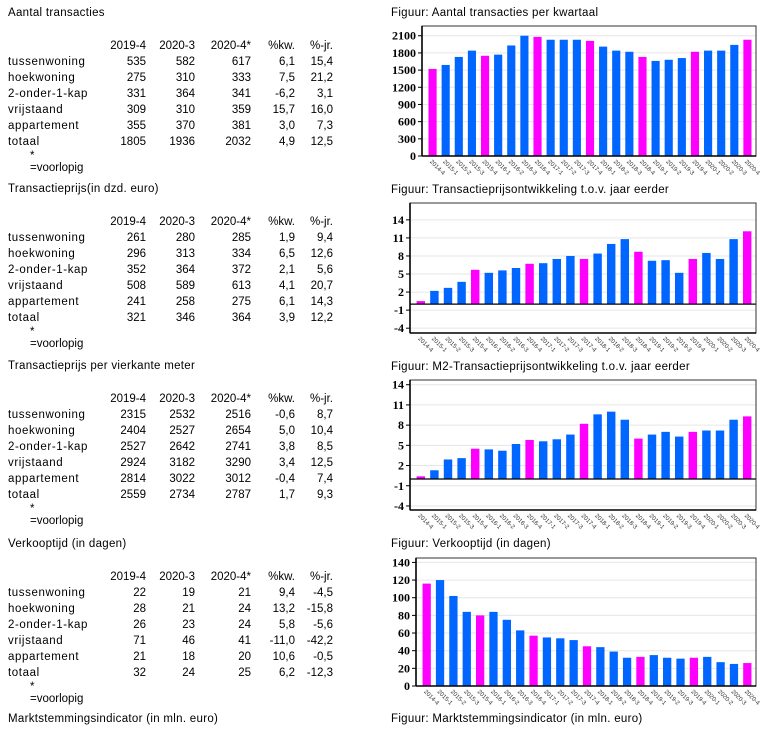 This screenshot has width=765, height=731. Describe the element at coordinates (182, 447) in the screenshot. I see `table-cell: 2642` at that location.